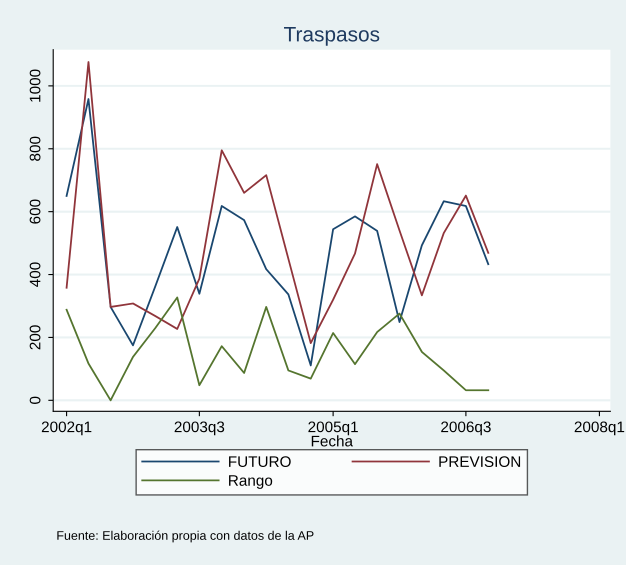 The height and width of the screenshot is (565, 626). I want to click on legend-label: PREVISION, so click(479, 462).